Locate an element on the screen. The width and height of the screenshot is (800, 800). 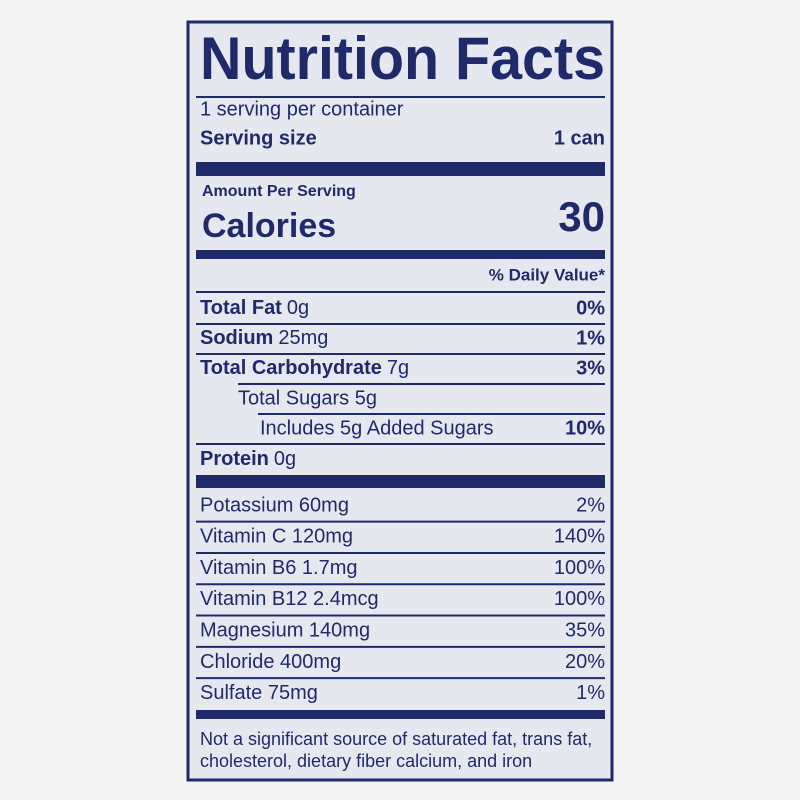
nutrient: Total Fat 0g is located at coordinates (254, 308).